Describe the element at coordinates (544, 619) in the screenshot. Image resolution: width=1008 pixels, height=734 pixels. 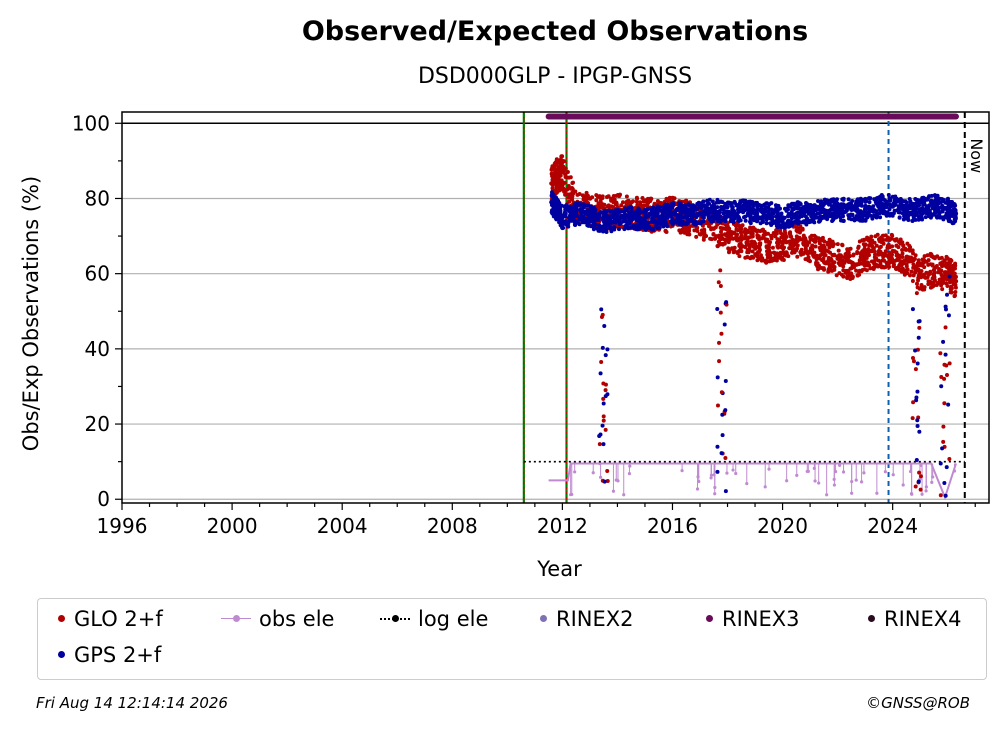
I see `legend-symbol` at that location.